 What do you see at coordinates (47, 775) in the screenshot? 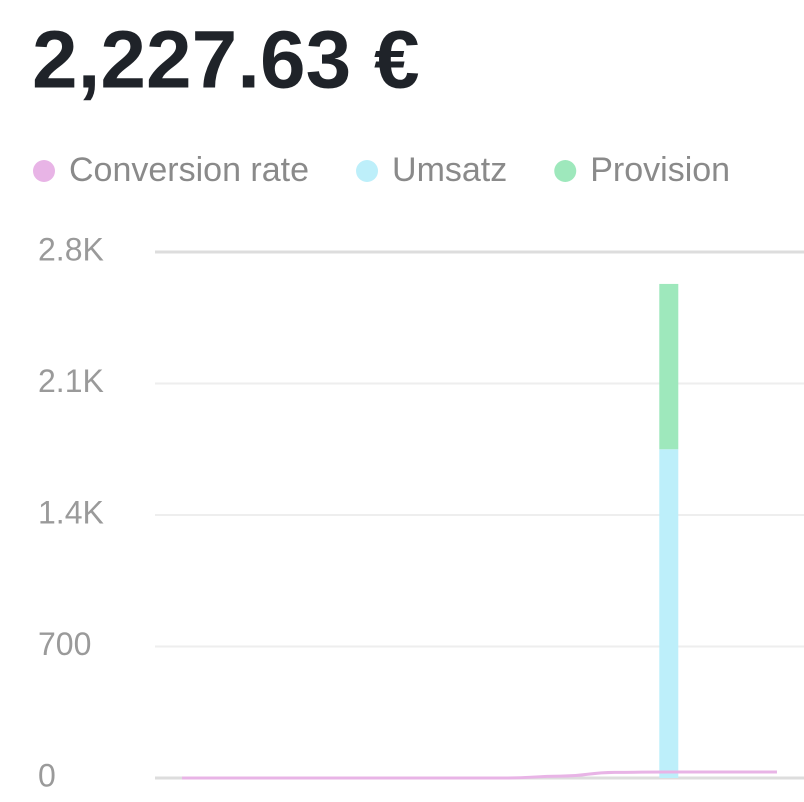
I see `y-tick-label: 0` at bounding box center [47, 775].